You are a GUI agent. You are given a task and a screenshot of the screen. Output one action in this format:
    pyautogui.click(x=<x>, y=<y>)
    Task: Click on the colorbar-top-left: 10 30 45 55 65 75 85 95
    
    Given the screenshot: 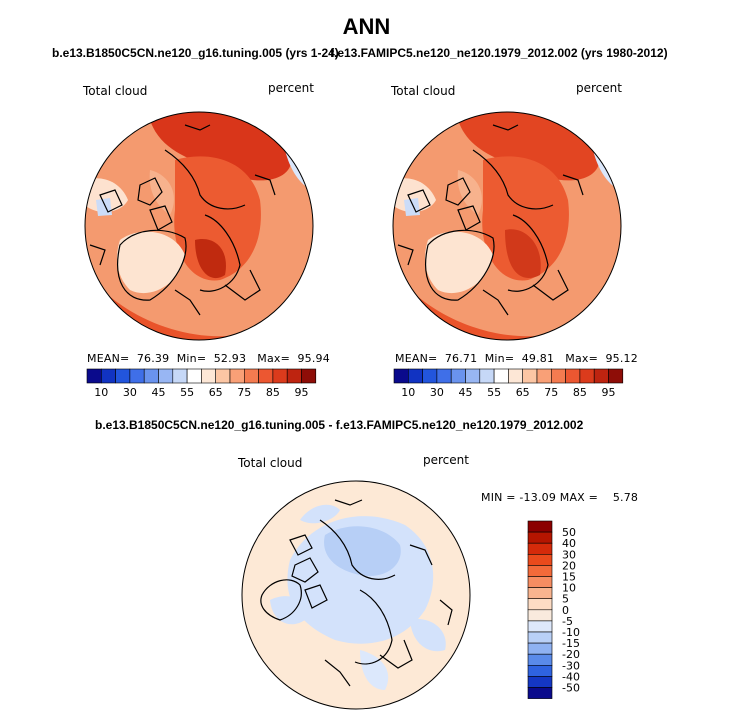 What is the action you would take?
    pyautogui.click(x=201, y=383)
    